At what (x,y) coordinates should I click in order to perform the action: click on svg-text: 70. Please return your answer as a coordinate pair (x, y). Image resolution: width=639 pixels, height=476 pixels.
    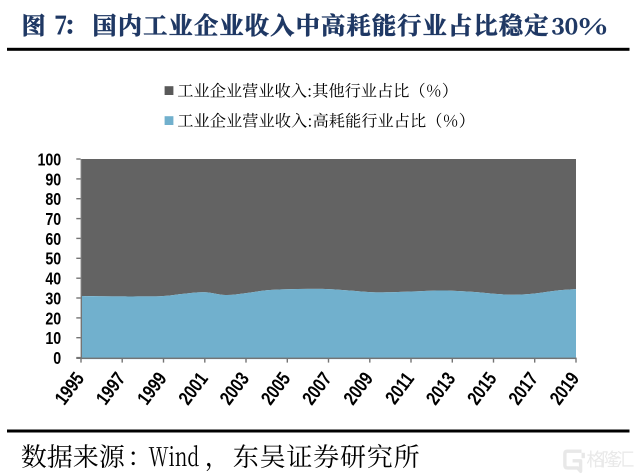
    Looking at the image, I should click on (53, 220).